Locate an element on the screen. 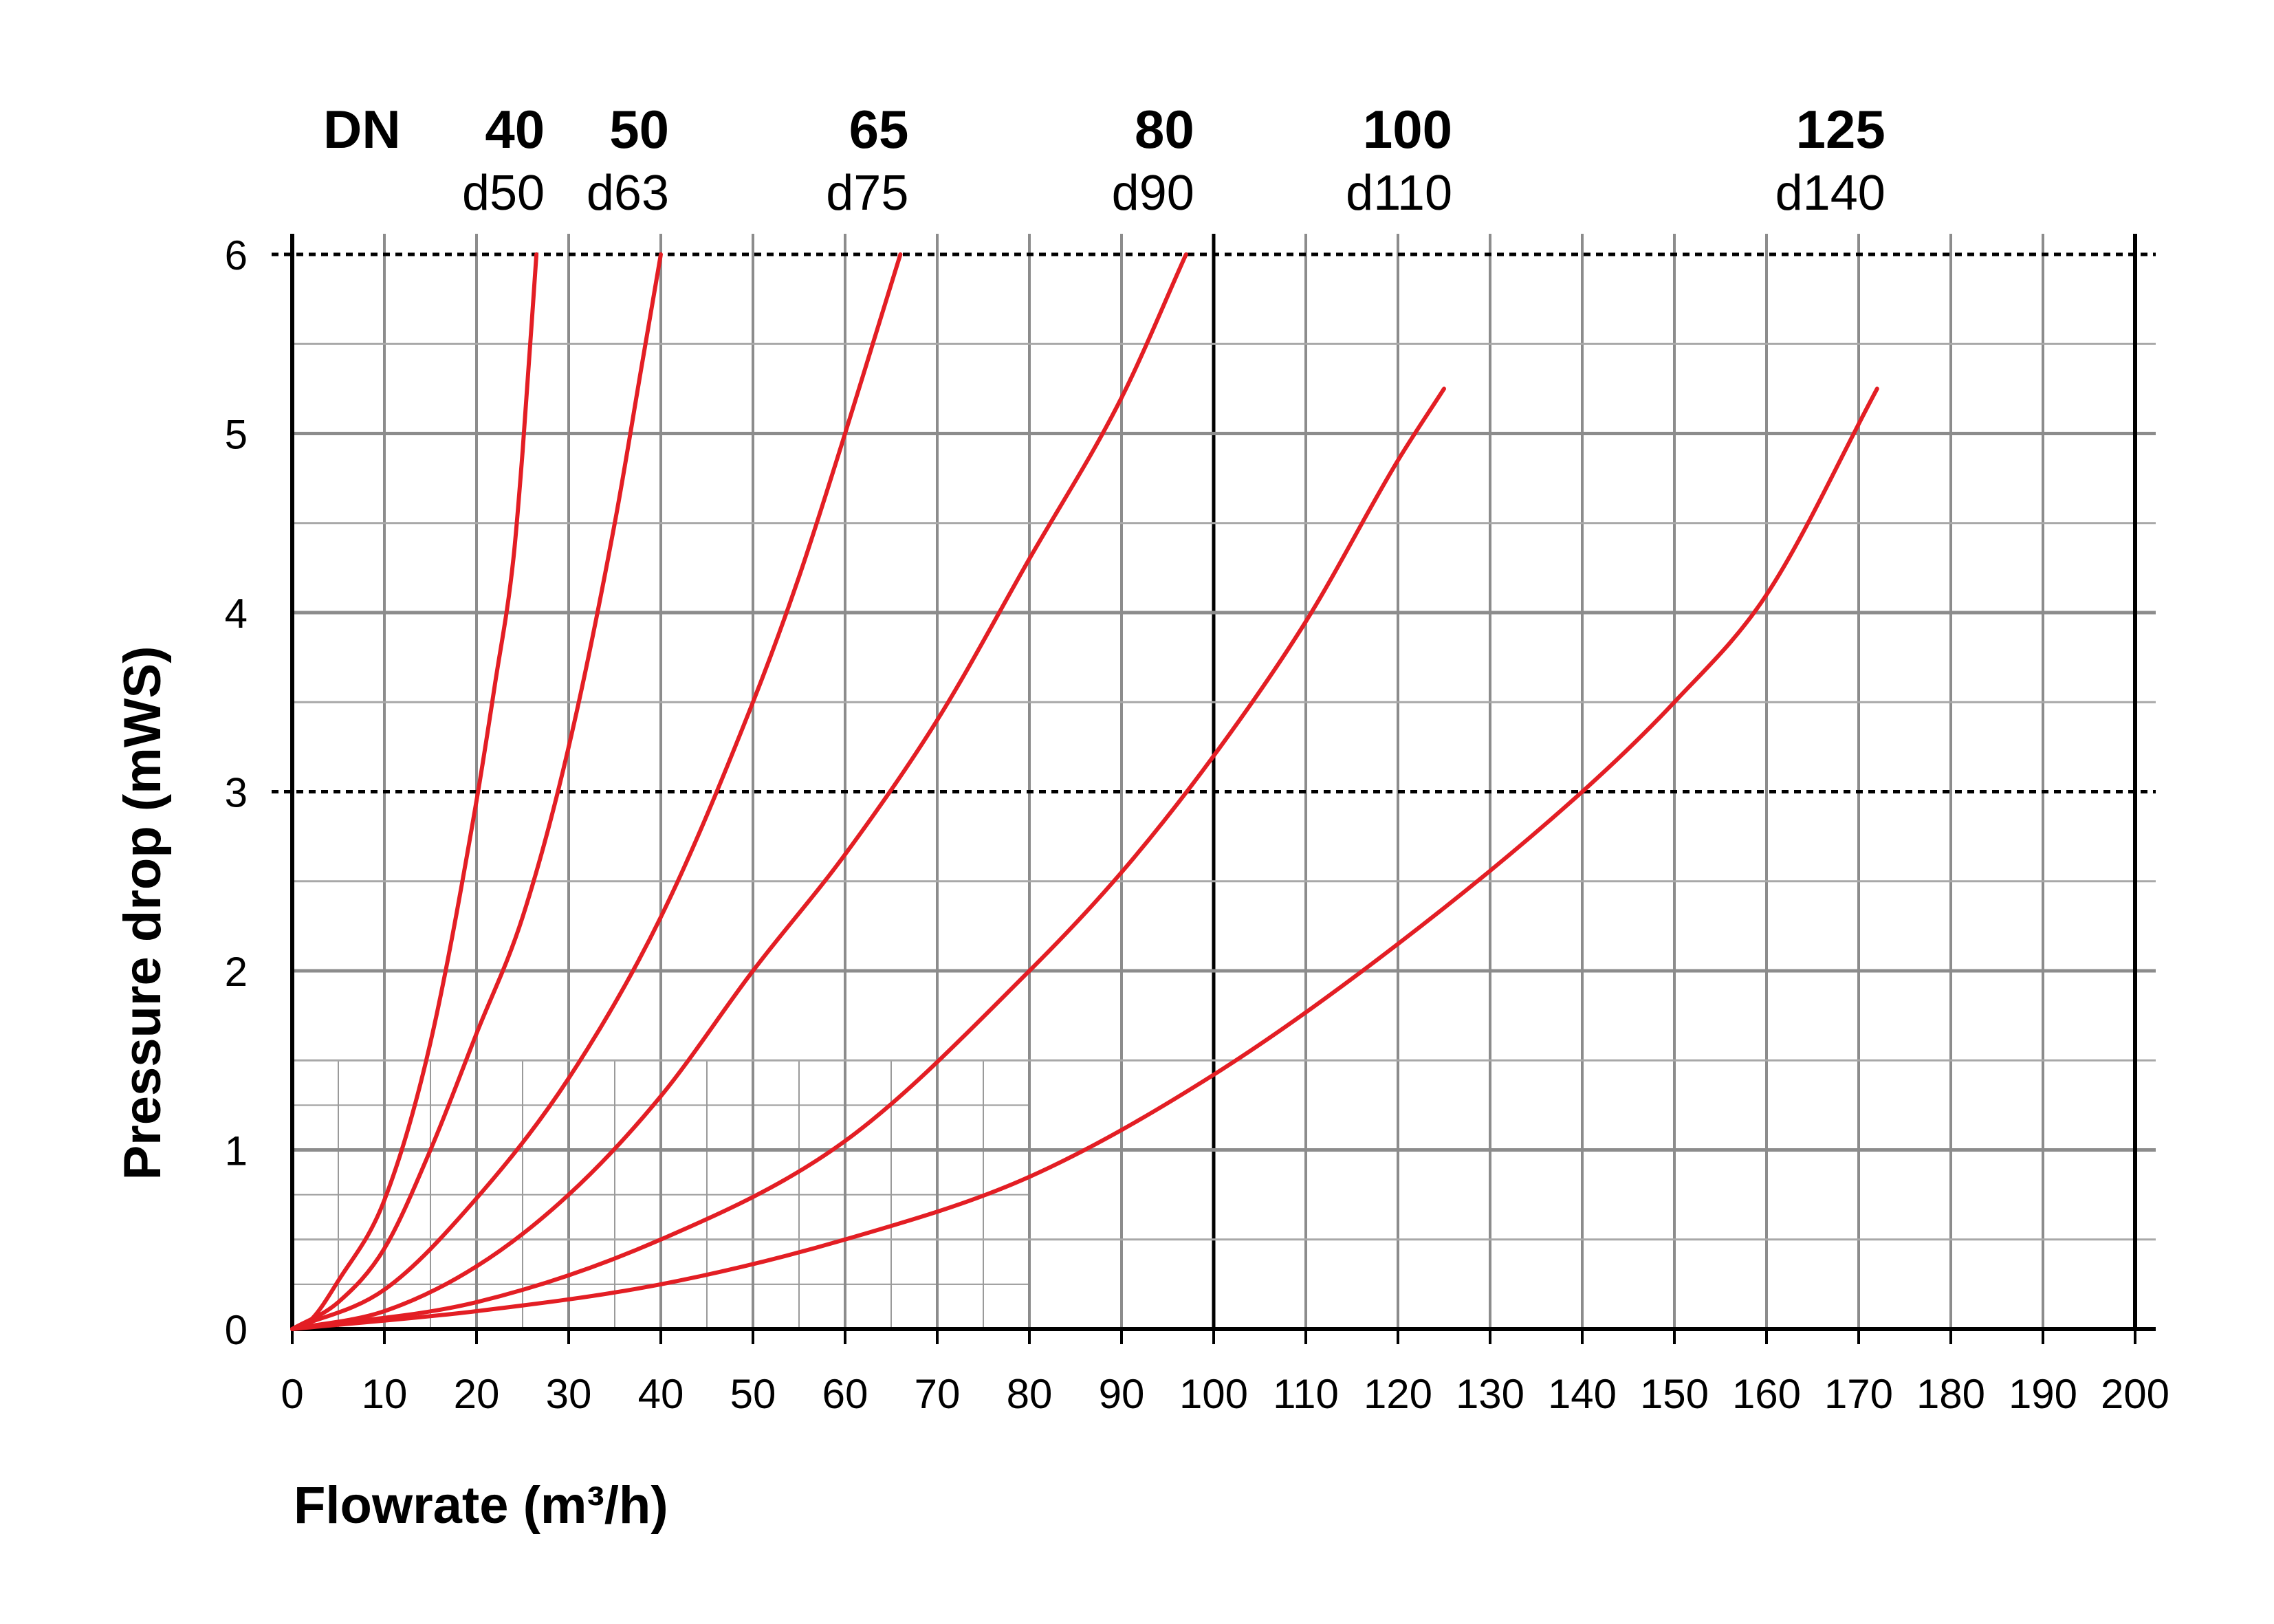 This screenshot has height=1624, width=2274. x-tick-label: 120 is located at coordinates (1398, 1394).